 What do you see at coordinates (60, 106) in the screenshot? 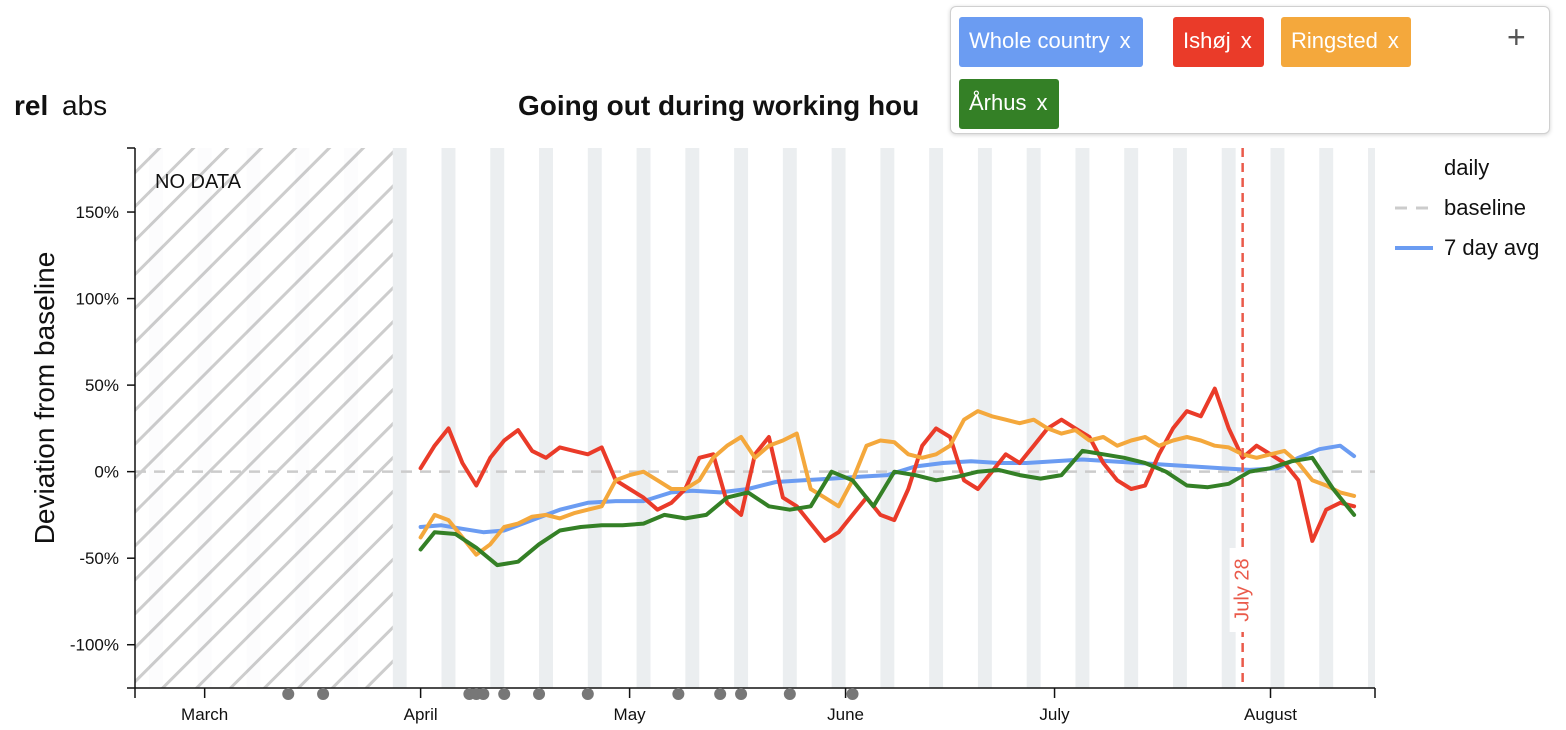
I see `mode-toggle: rel abs` at bounding box center [60, 106].